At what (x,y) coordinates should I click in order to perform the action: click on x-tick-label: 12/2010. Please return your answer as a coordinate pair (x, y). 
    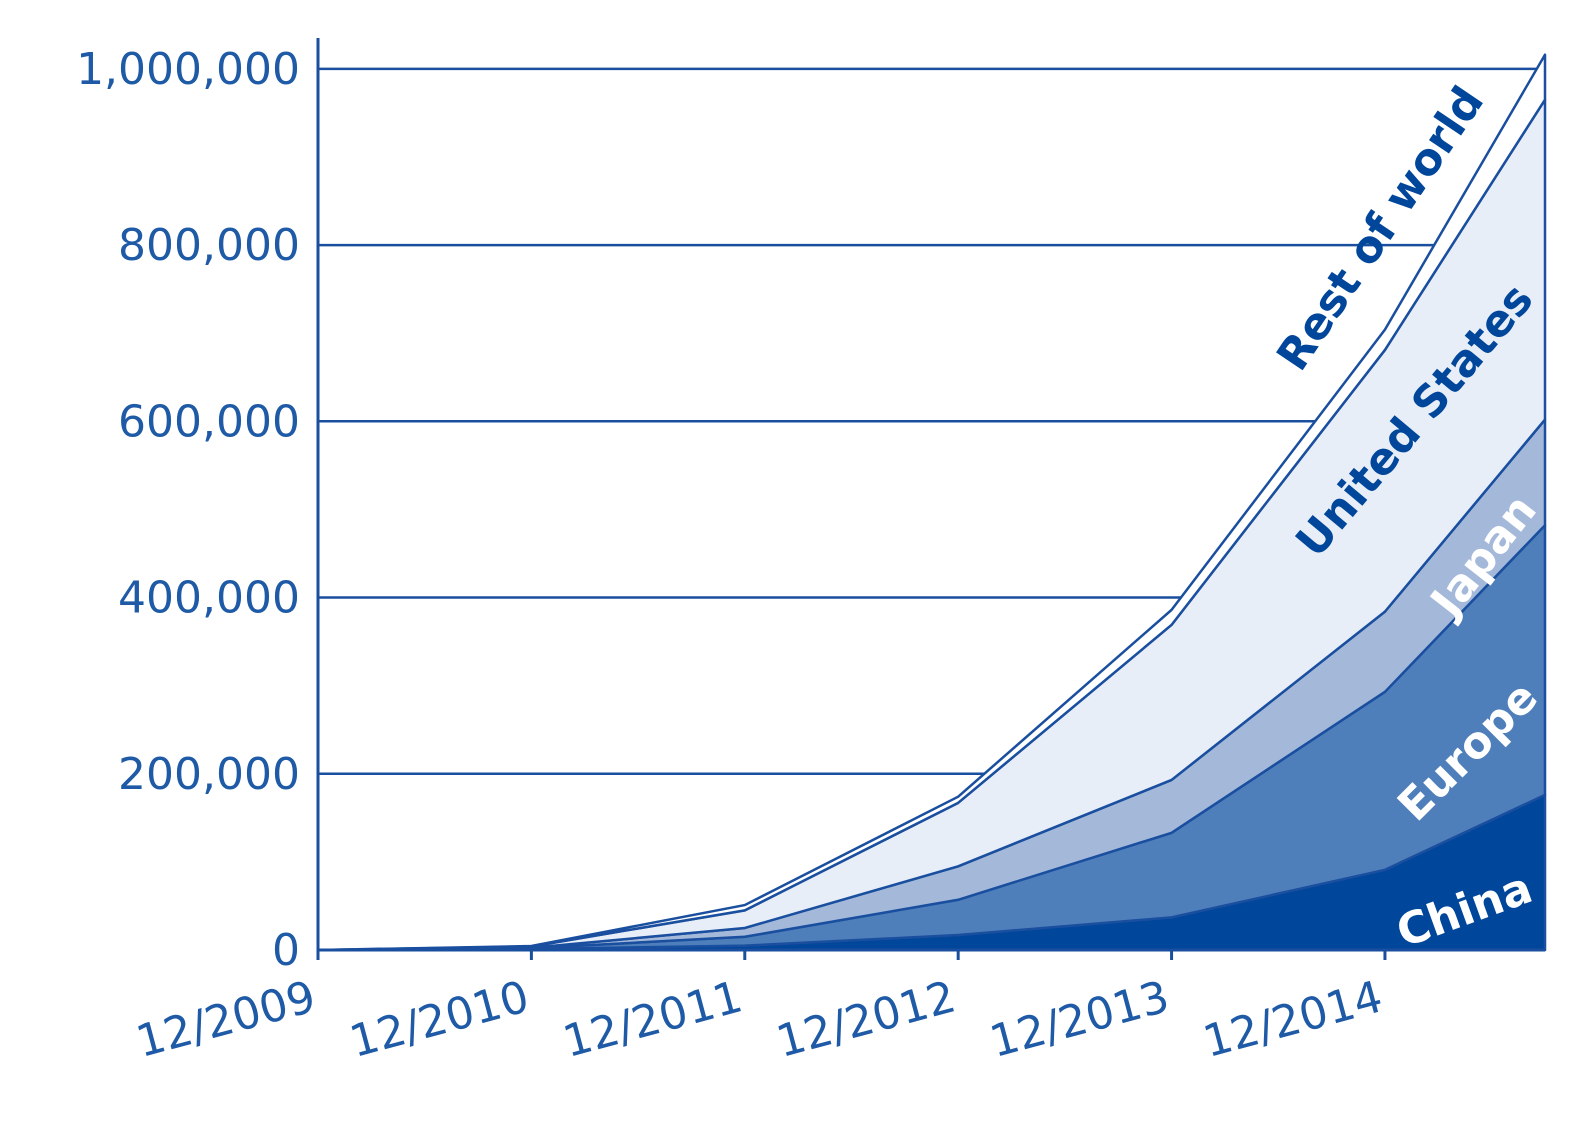
    Looking at the image, I should click on (439, 1019).